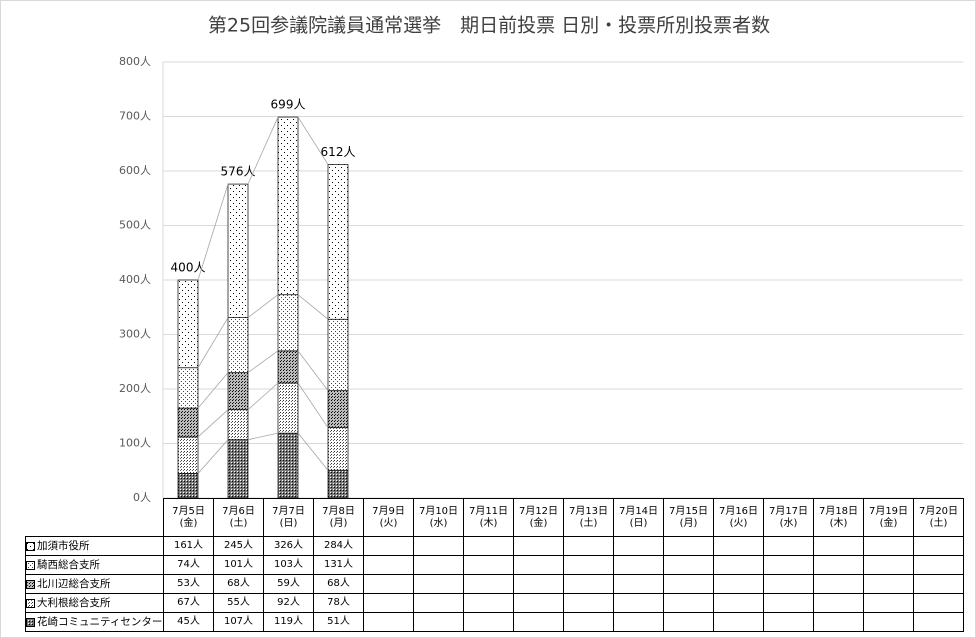 The height and width of the screenshot is (638, 976). What do you see at coordinates (238, 517) in the screenshot?
I see `category-label: 7月6日(土)` at bounding box center [238, 517].